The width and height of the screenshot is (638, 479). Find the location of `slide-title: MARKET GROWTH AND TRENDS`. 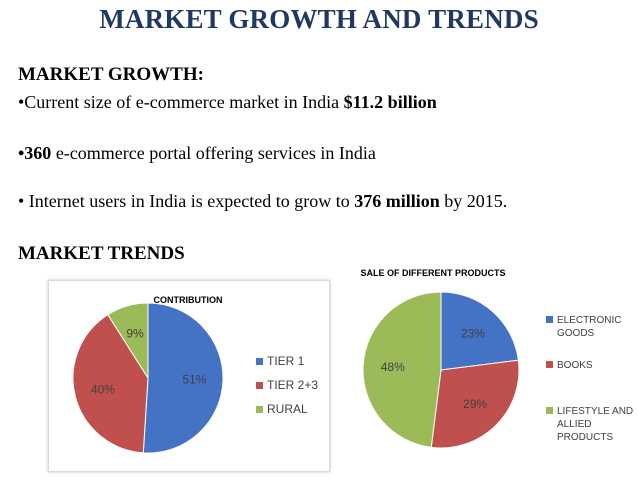

slide-title: MARKET GROWTH AND TRENDS is located at coordinates (319, 19).